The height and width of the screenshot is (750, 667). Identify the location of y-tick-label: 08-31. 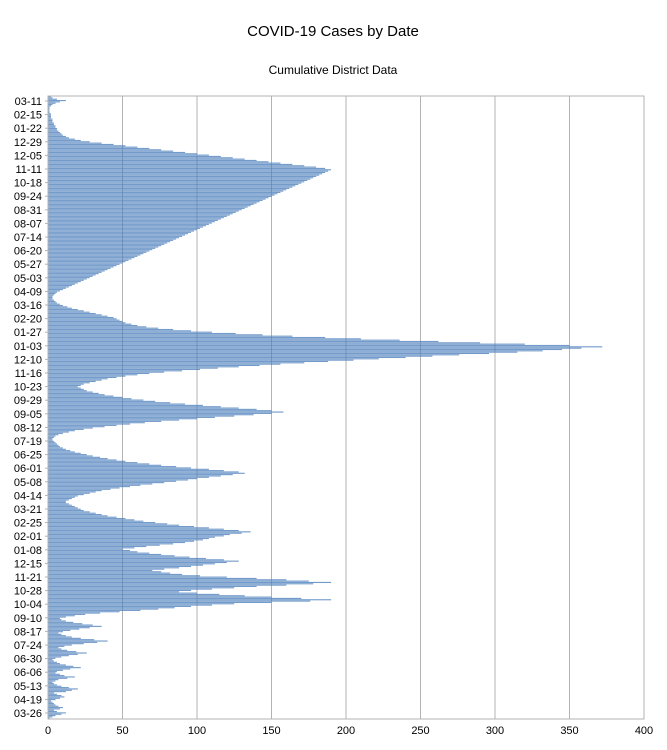
(28, 211).